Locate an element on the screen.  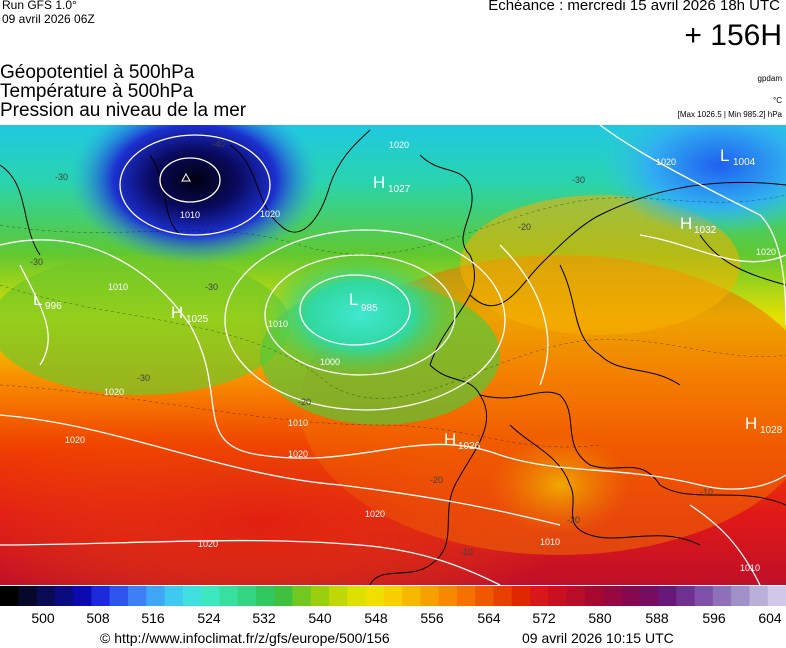
pressure-center-high: H 1025 is located at coordinates (190, 314).